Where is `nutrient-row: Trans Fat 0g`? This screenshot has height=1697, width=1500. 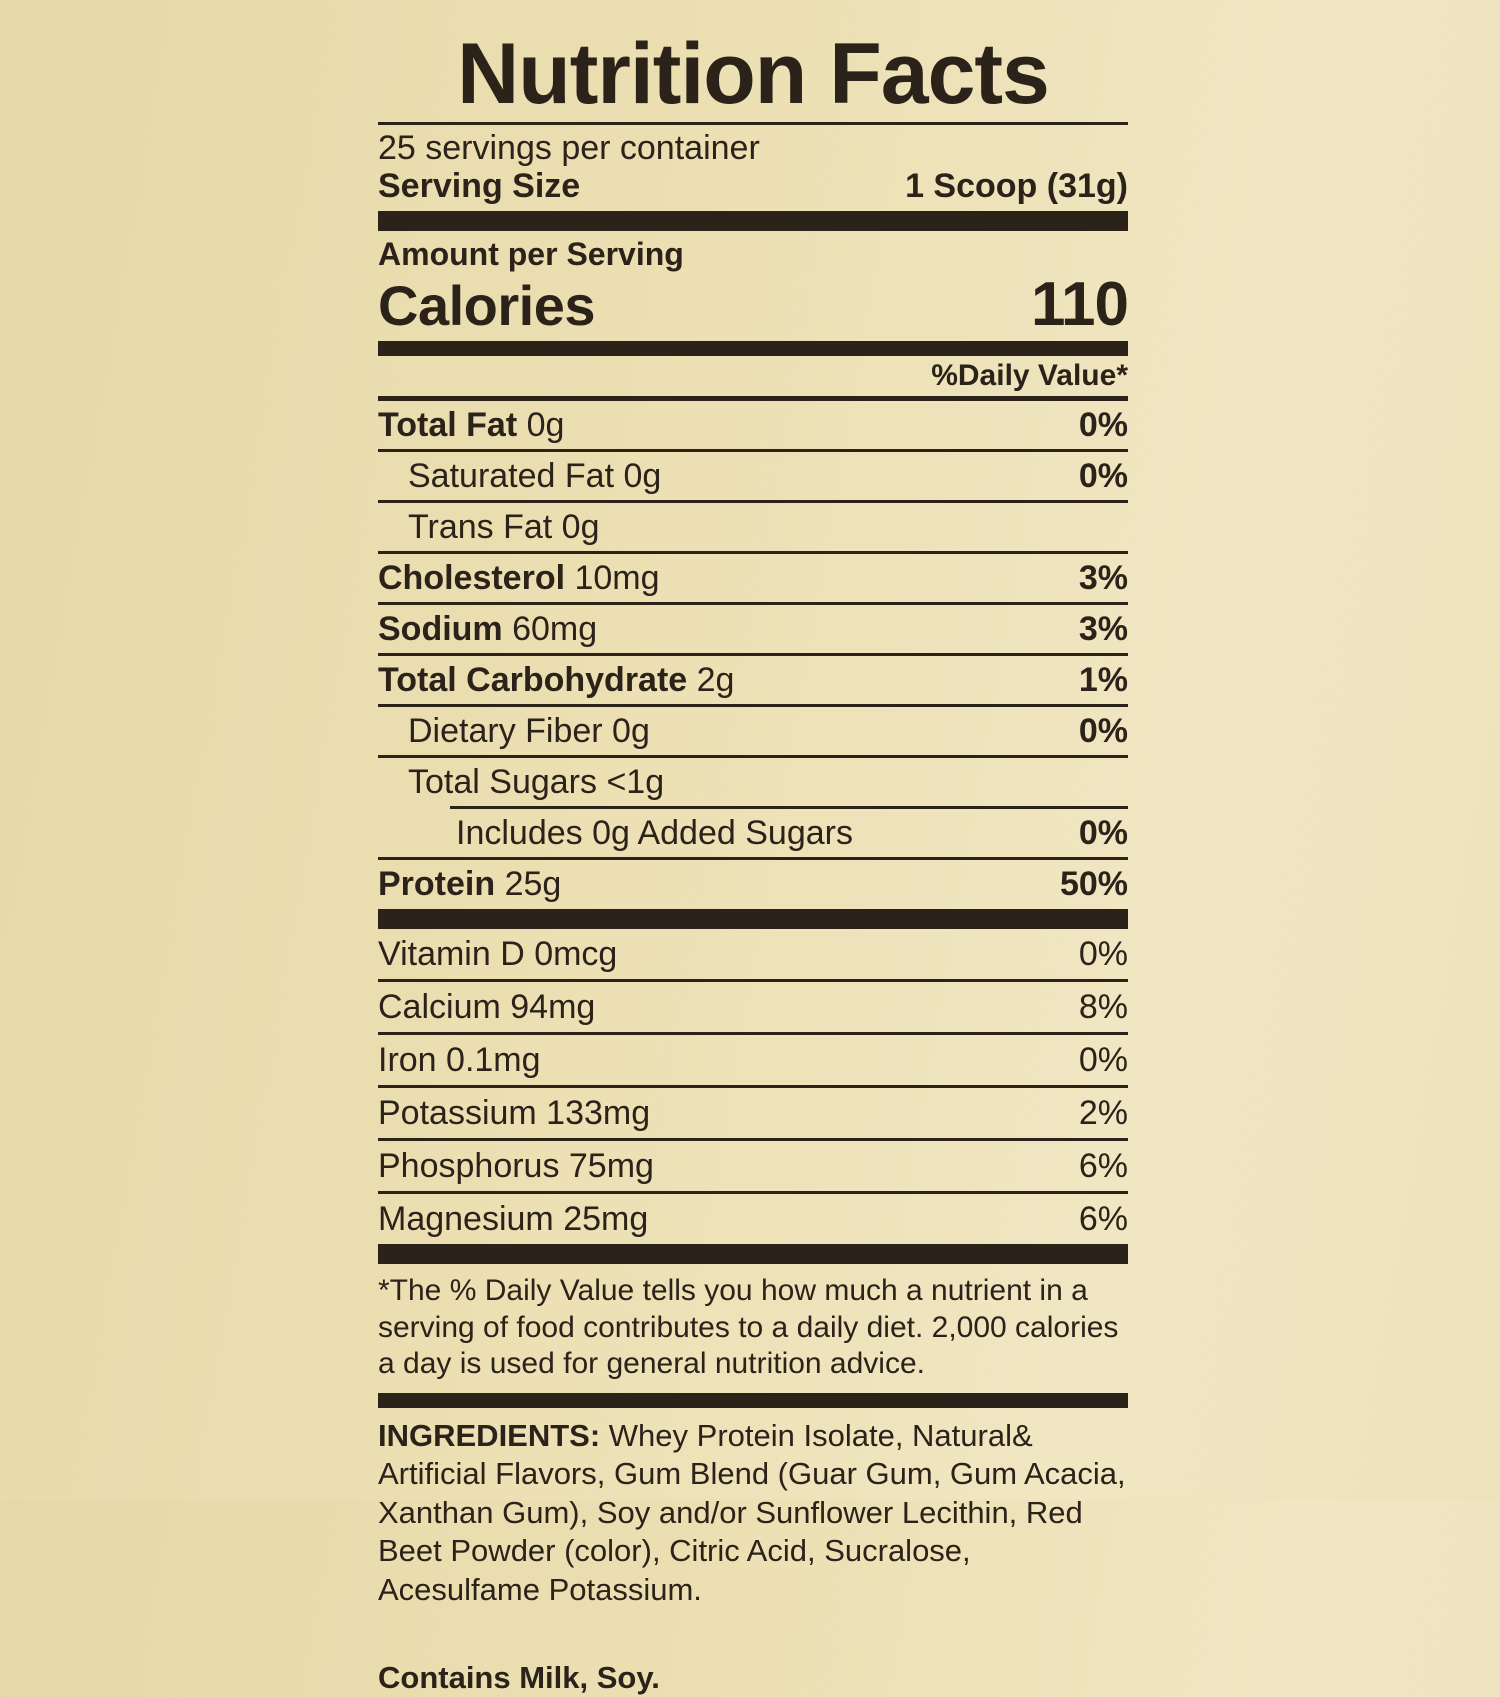 nutrient-row: Trans Fat 0g is located at coordinates (753, 527).